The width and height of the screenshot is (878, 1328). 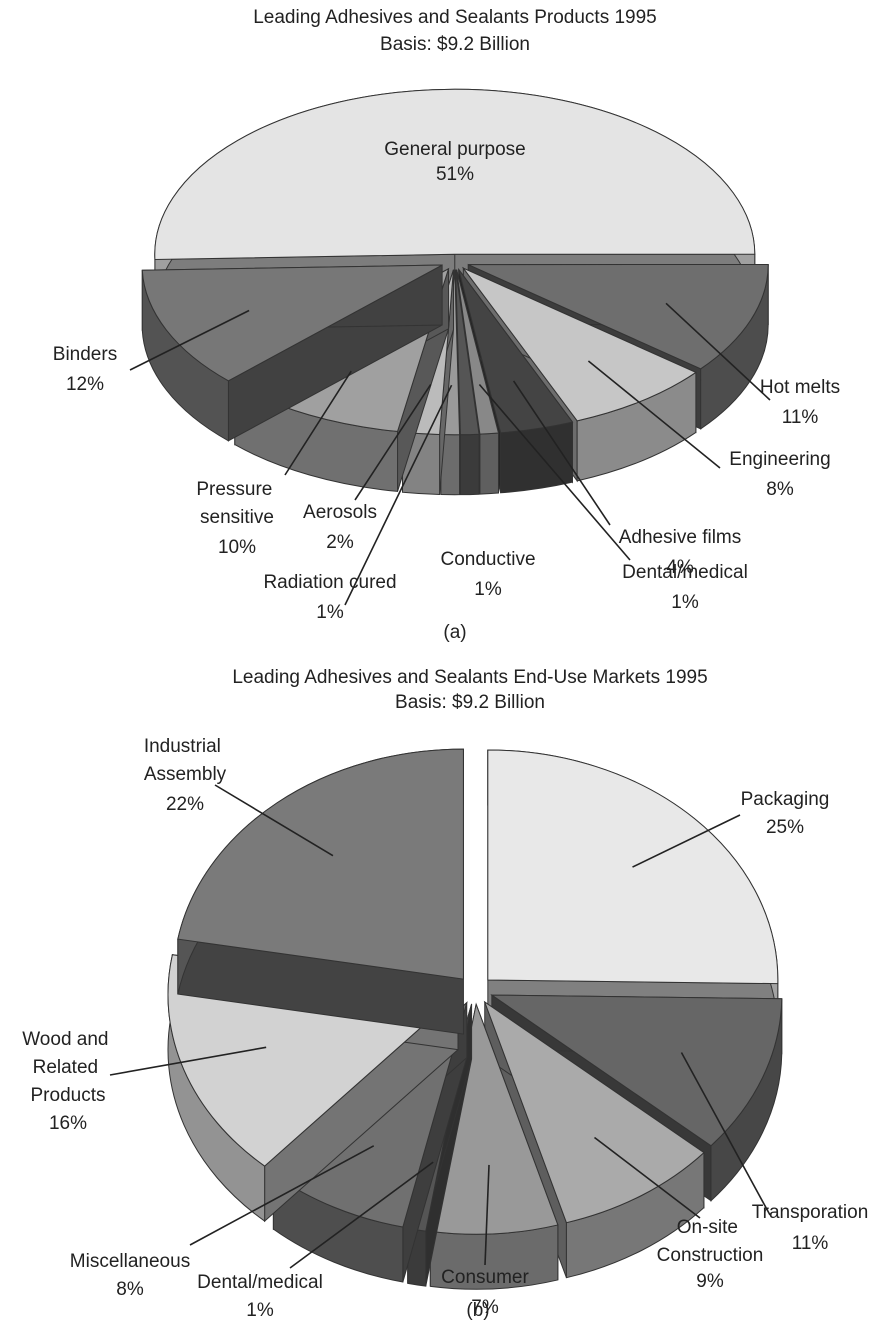 What do you see at coordinates (130, 1261) in the screenshot?
I see `slice-label: Miscellaneous` at bounding box center [130, 1261].